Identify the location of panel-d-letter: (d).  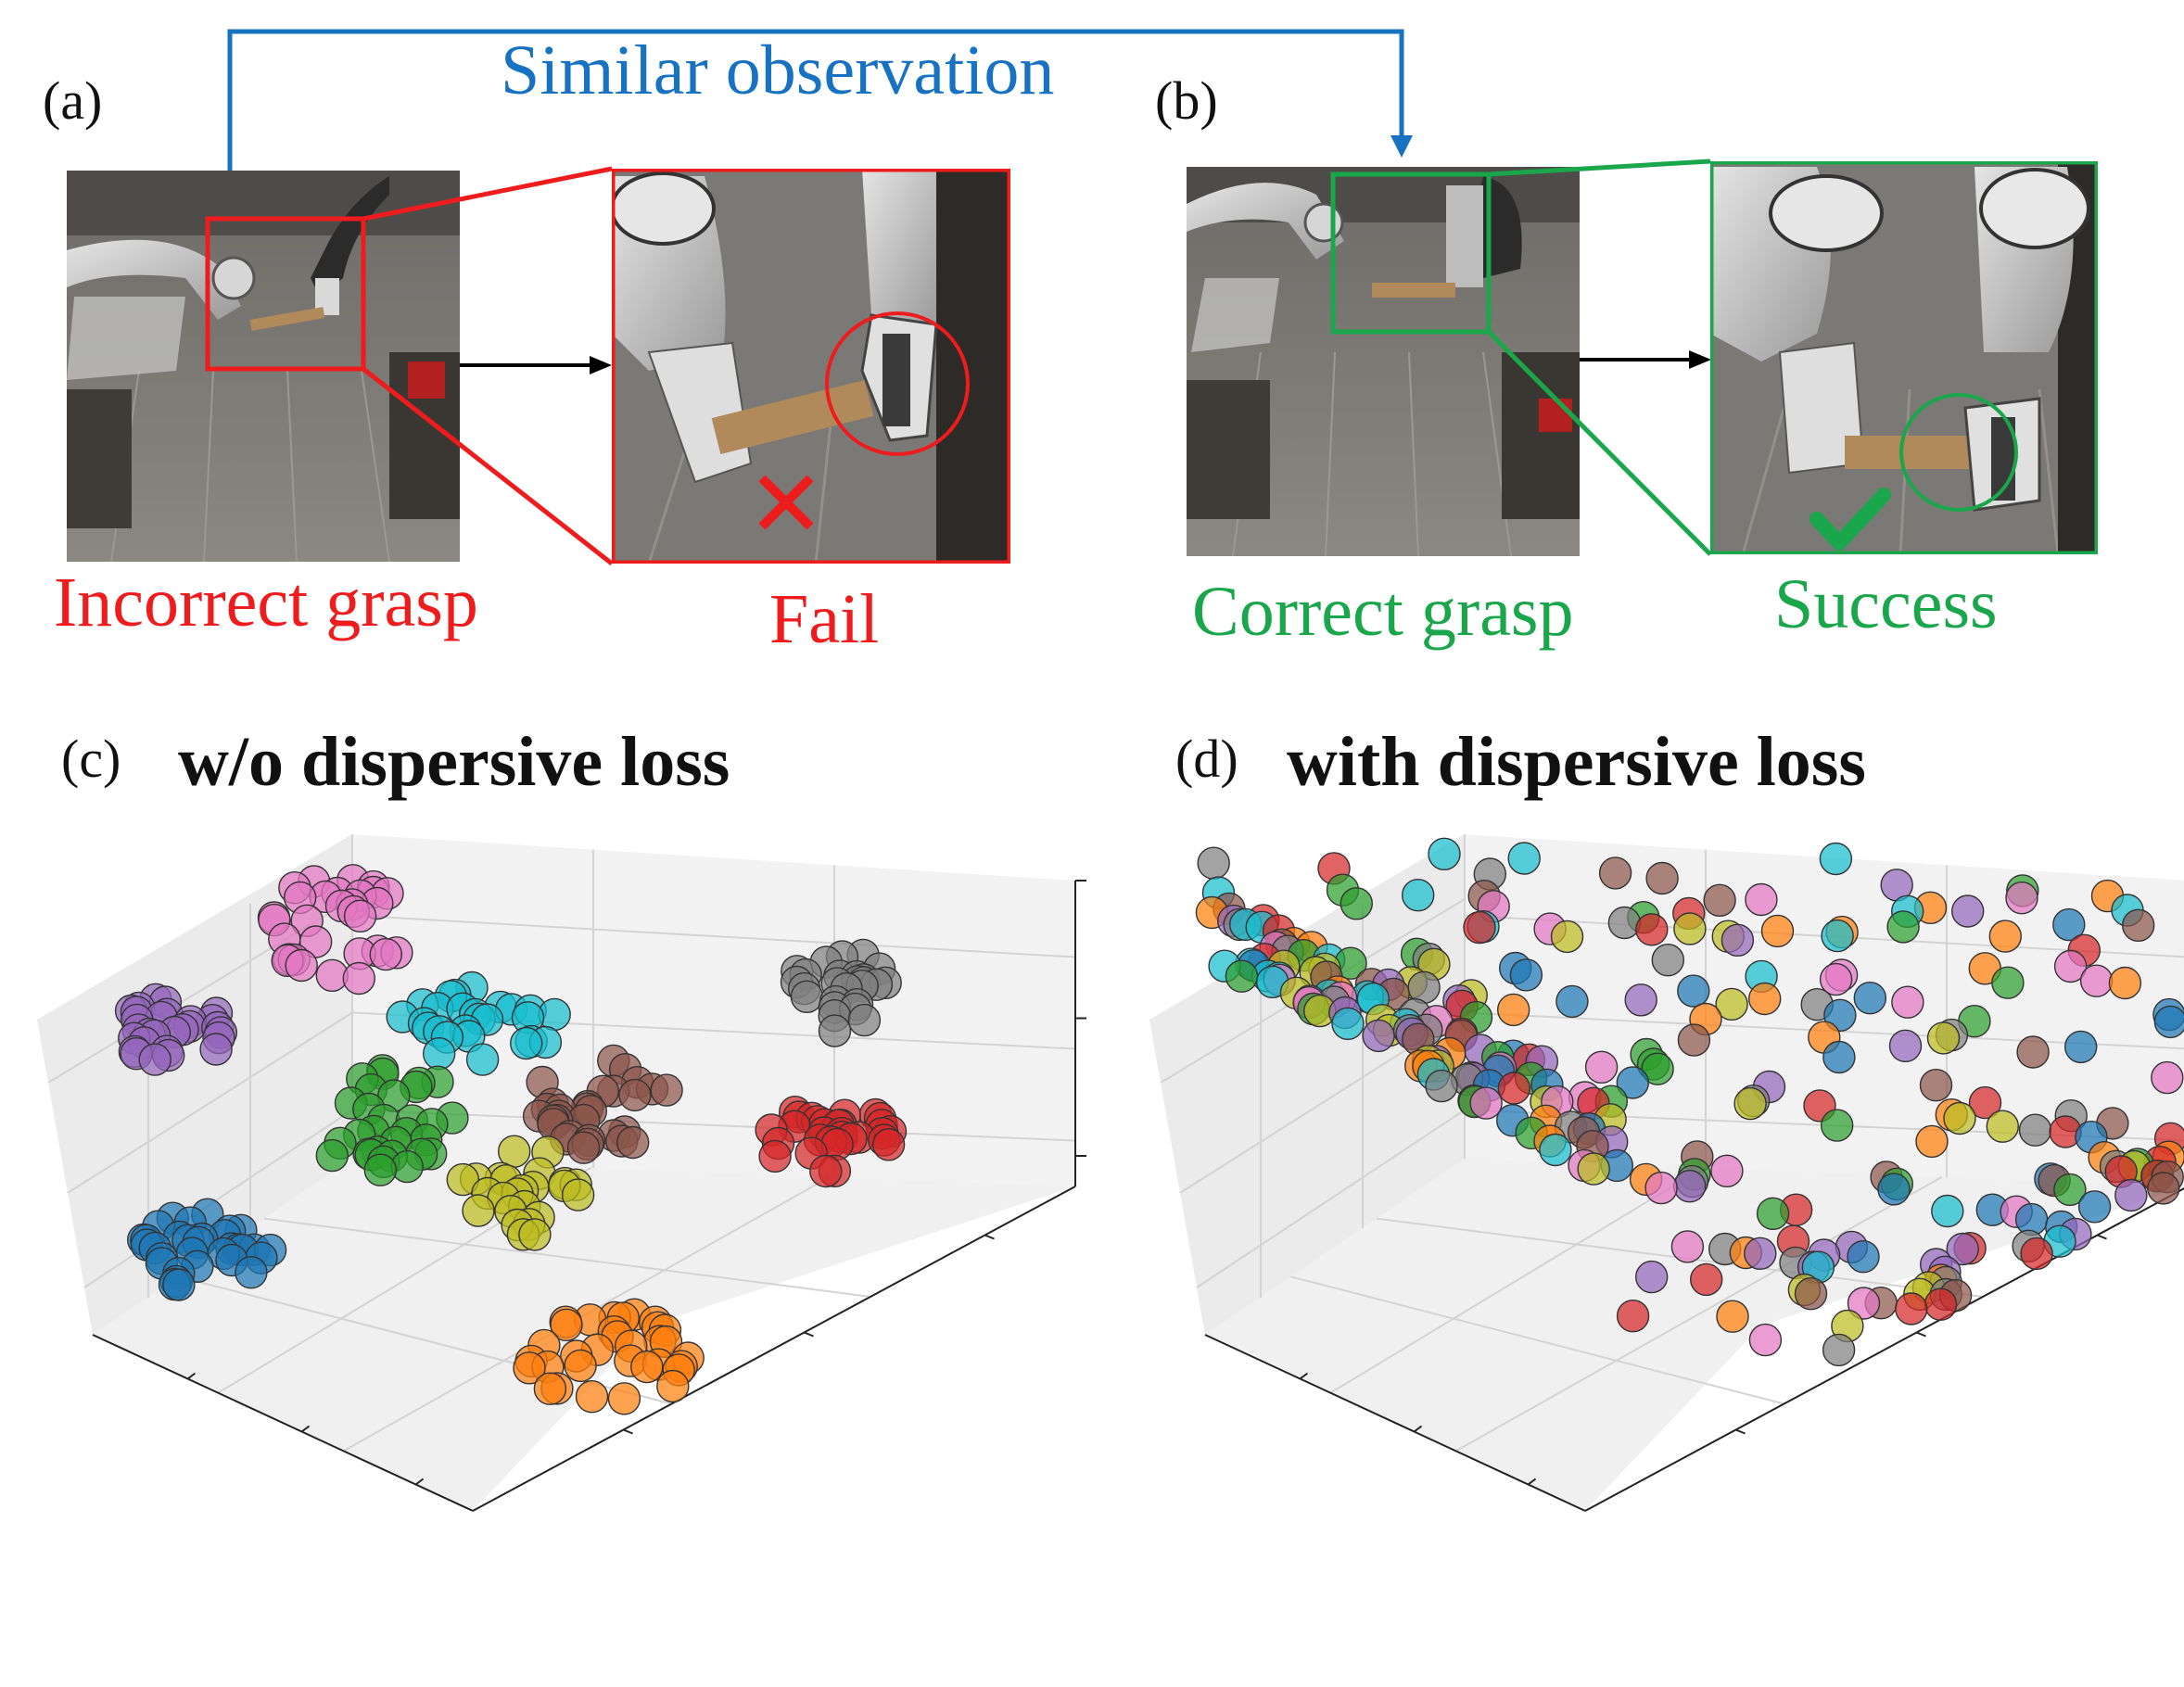
(1206, 759).